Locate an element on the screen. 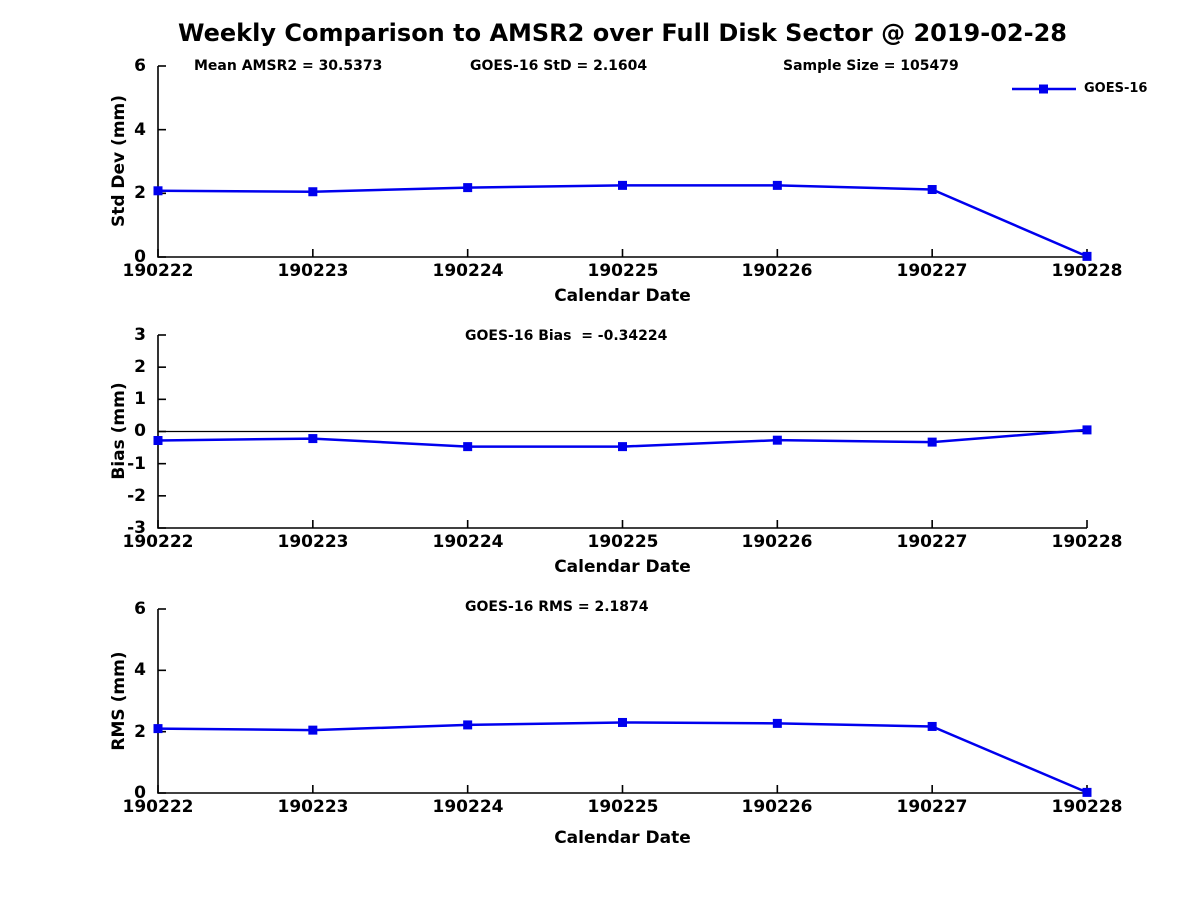  bias-y-tick-label: 2 is located at coordinates (140, 367).